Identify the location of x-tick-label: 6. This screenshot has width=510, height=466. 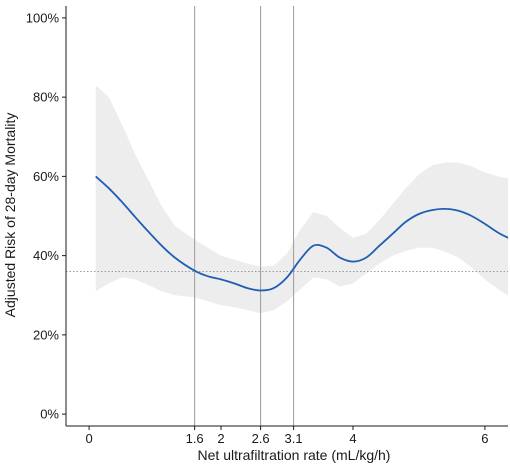
(484, 438).